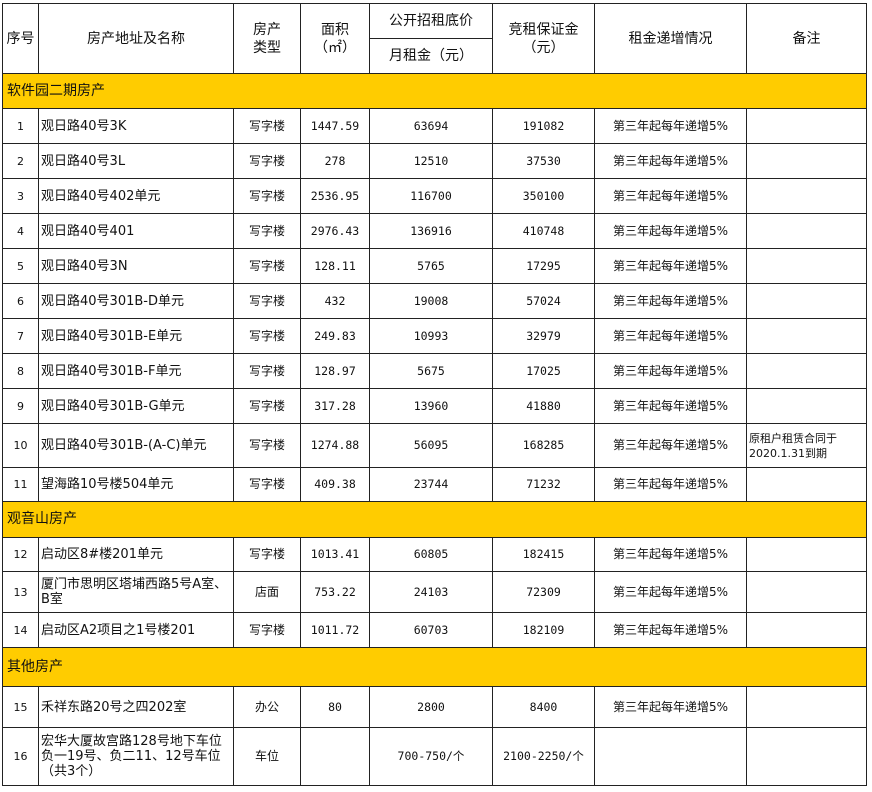 Image resolution: width=872 pixels, height=792 pixels. I want to click on cell-deposit: 8400, so click(543, 707).